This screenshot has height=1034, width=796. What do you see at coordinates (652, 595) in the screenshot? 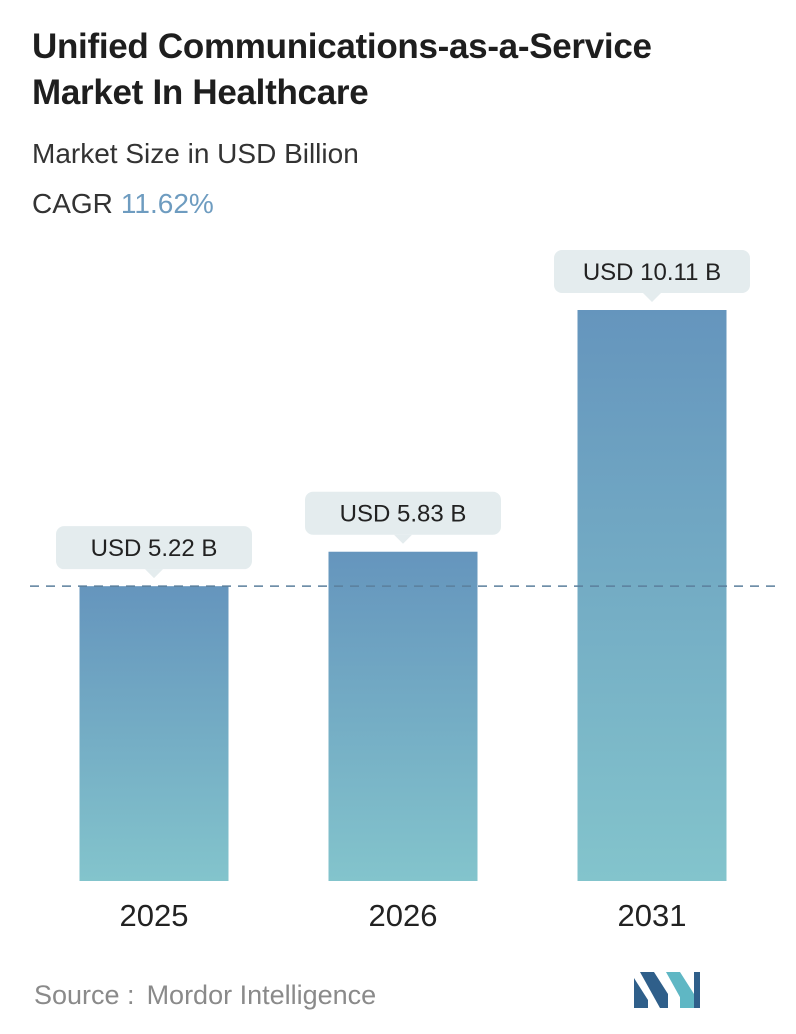
I see `bar-2031` at bounding box center [652, 595].